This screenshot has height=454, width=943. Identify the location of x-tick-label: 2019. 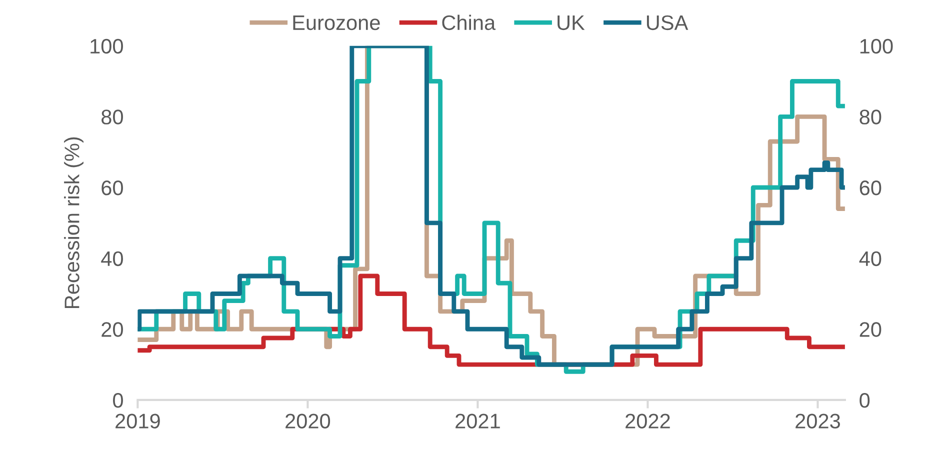
(138, 421).